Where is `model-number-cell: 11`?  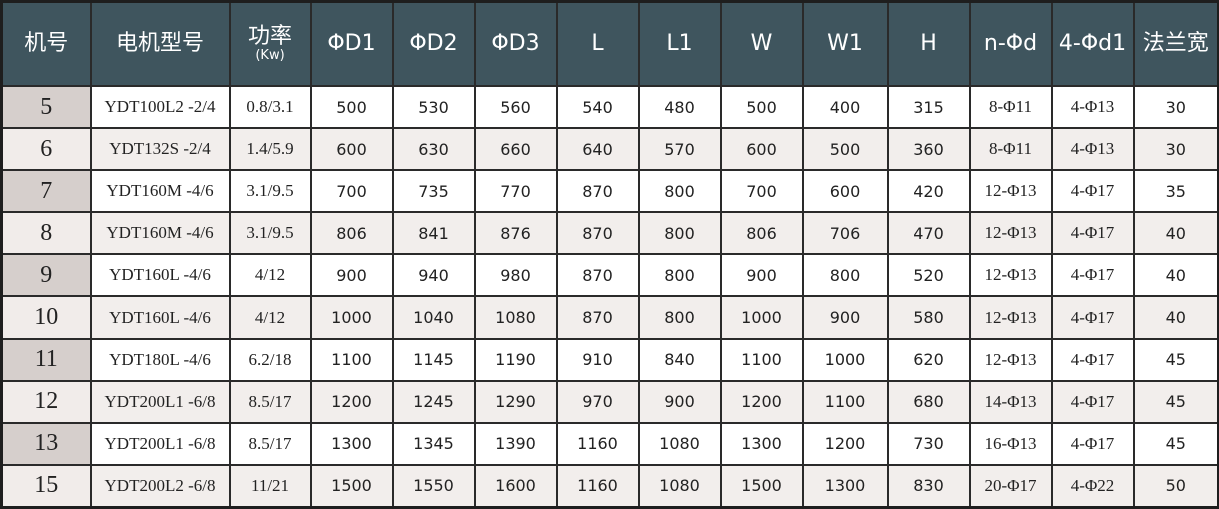 model-number-cell: 11 is located at coordinates (46, 359).